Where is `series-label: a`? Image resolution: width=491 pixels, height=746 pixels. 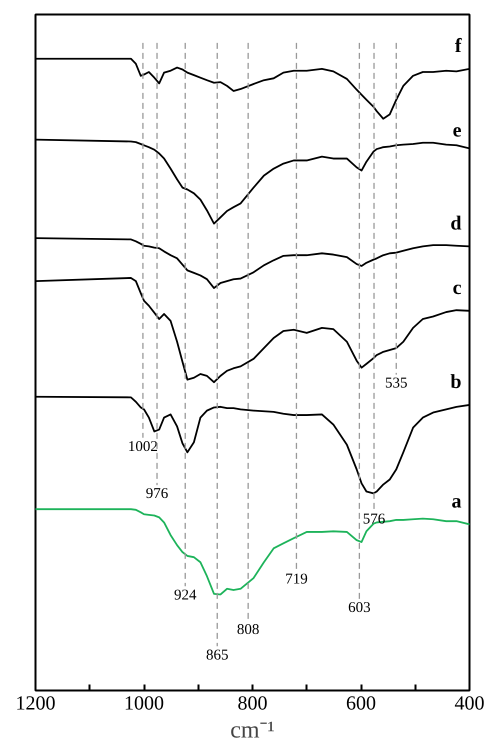
series-label: a is located at coordinates (457, 501).